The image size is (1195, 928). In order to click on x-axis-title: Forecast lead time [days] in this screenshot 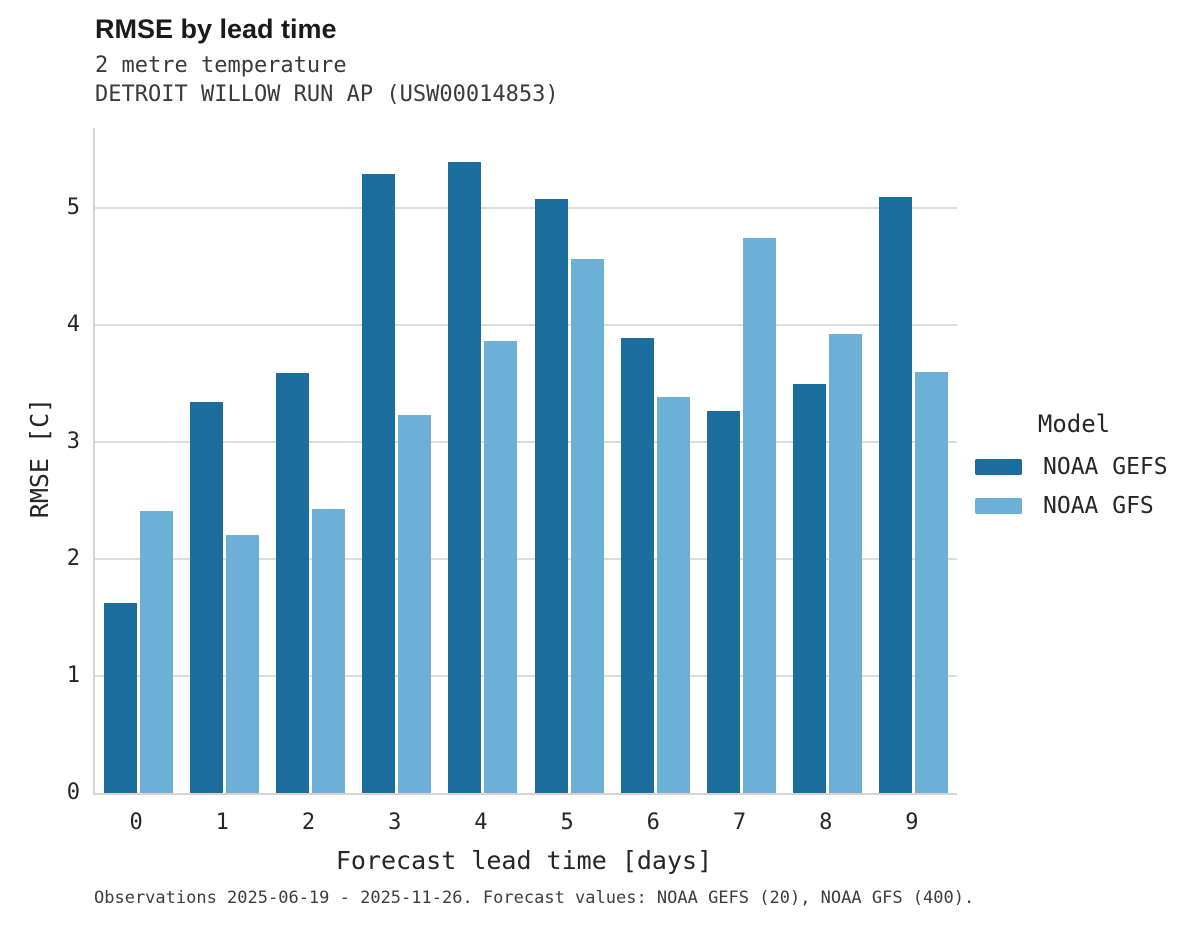, I will do `click(524, 860)`.